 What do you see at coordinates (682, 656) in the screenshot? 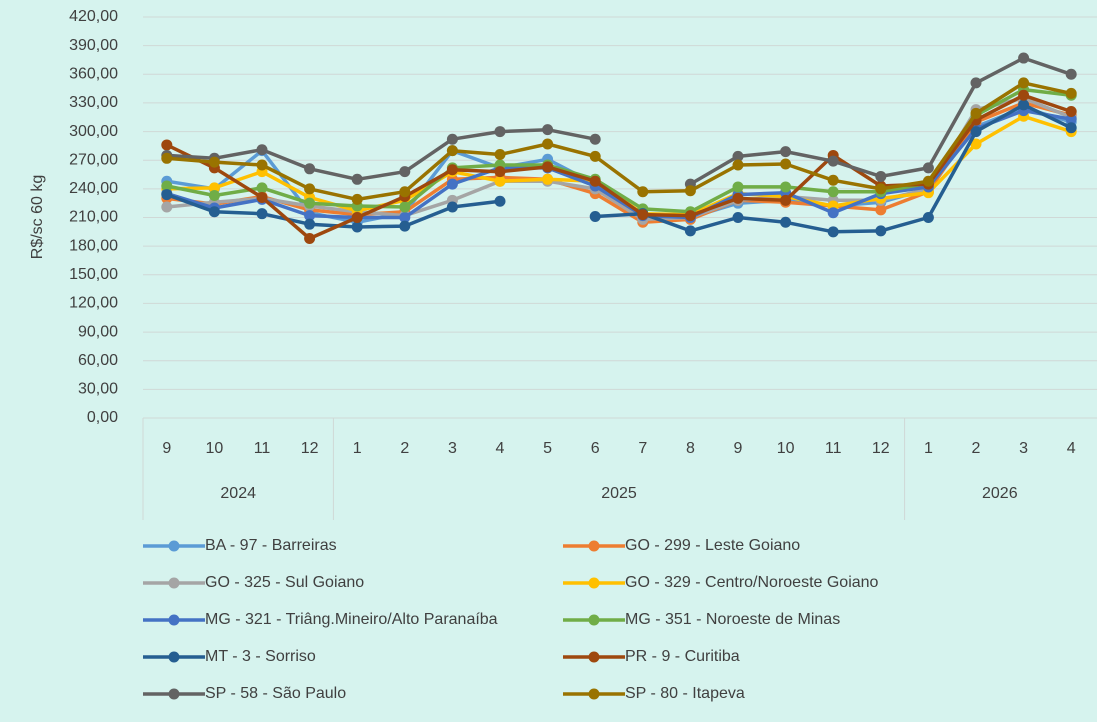
I see `legend-label: PR - 9 - Curitiba` at bounding box center [682, 656].